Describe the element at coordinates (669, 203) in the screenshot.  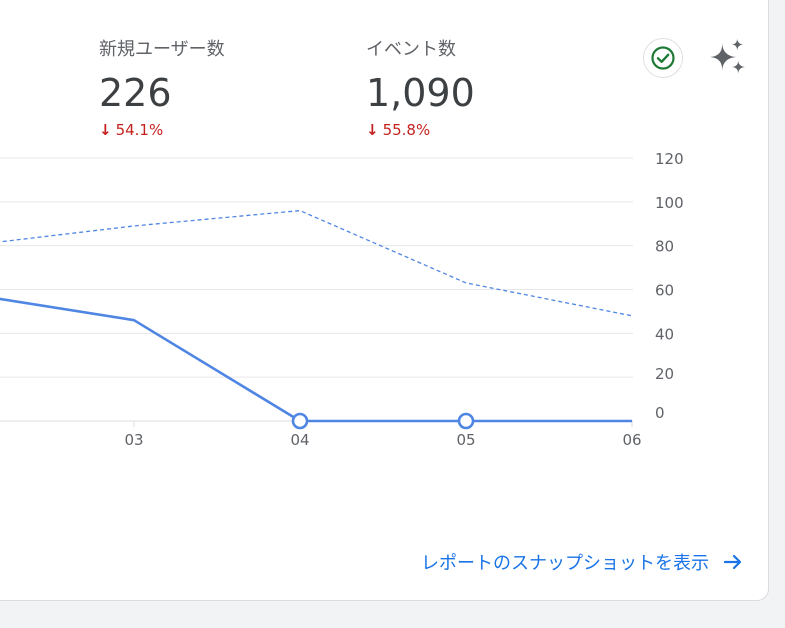
I see `y-tick-label: 100` at that location.